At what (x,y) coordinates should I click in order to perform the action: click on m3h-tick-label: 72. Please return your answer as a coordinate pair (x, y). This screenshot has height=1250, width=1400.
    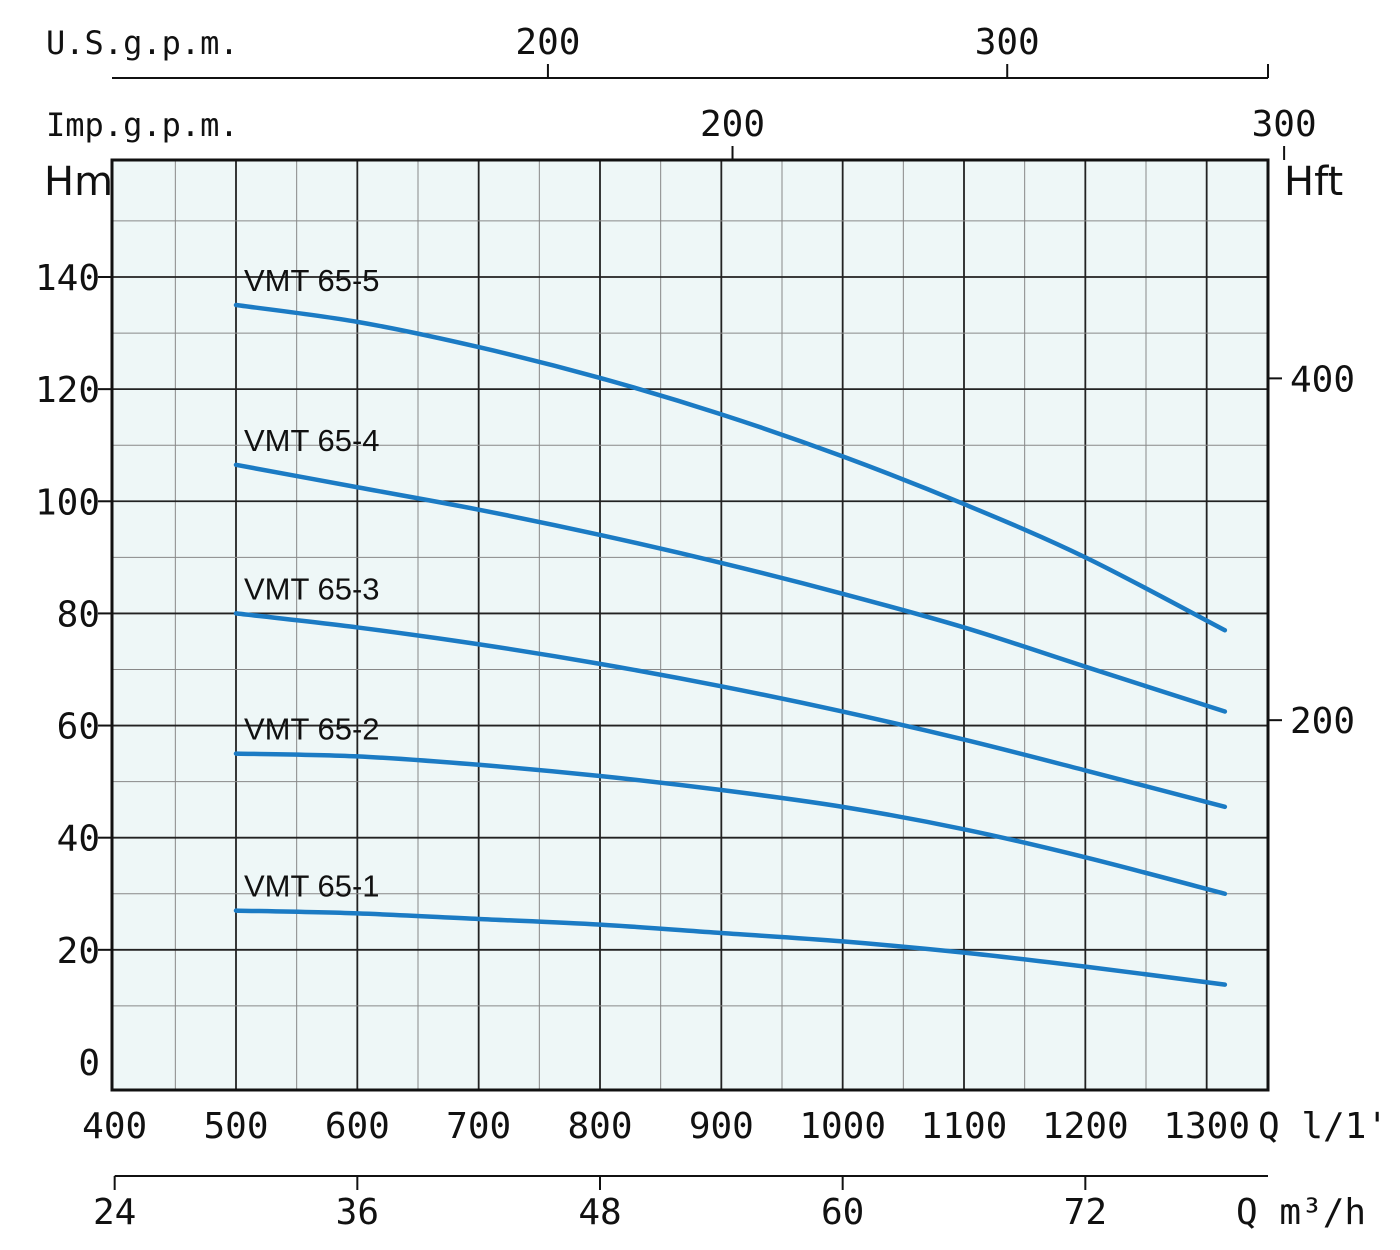
    Looking at the image, I should click on (1085, 1212).